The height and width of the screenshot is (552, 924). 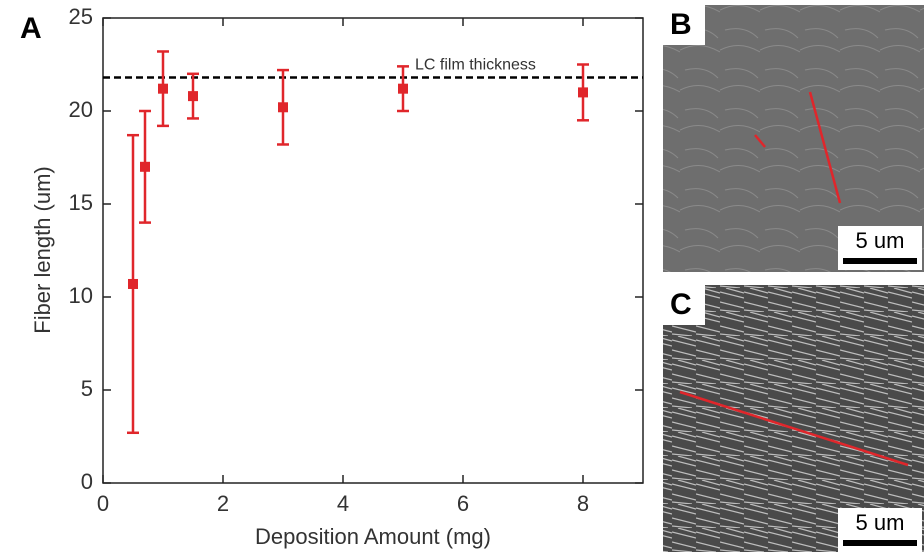 I want to click on x-axis-label: Deposition Amount (mg), so click(x=373, y=536).